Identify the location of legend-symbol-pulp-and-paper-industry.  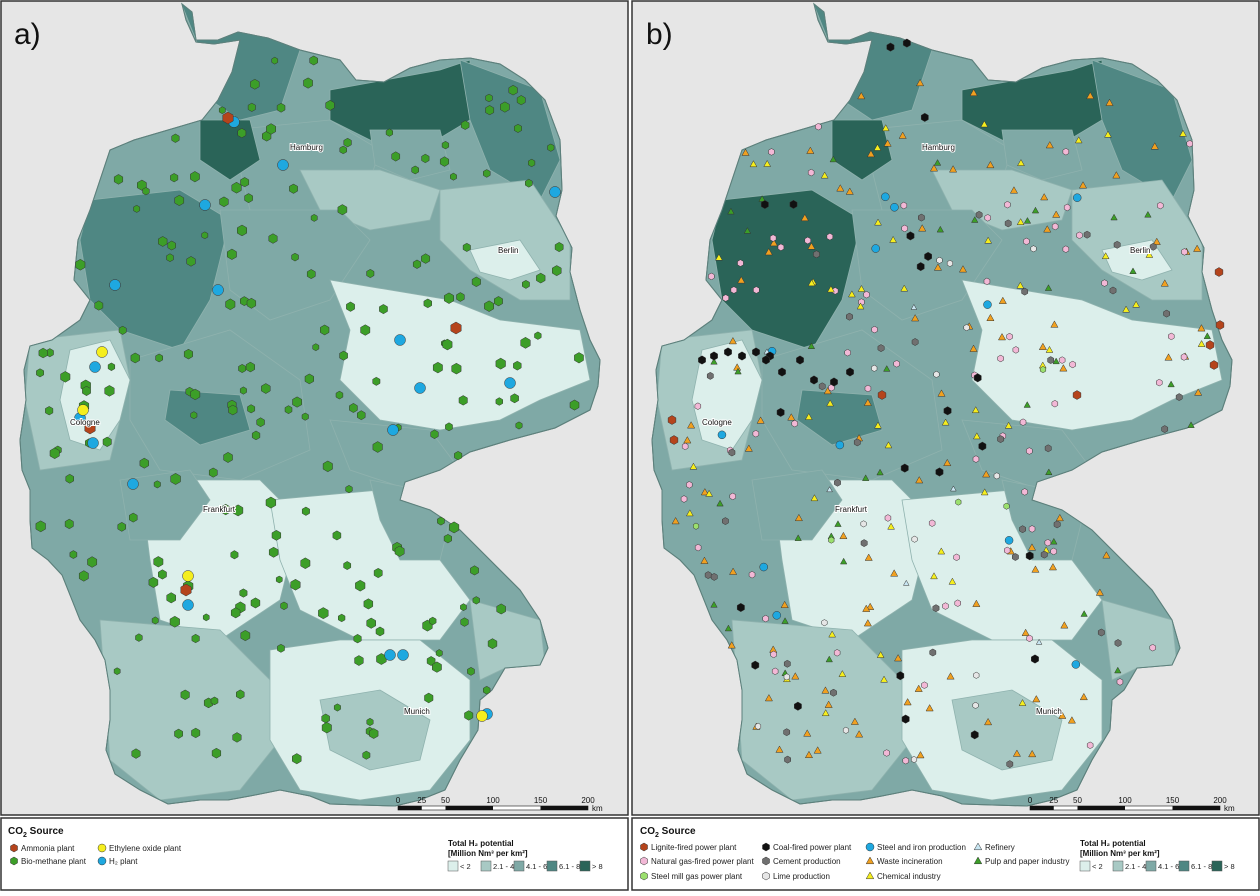
(978, 860).